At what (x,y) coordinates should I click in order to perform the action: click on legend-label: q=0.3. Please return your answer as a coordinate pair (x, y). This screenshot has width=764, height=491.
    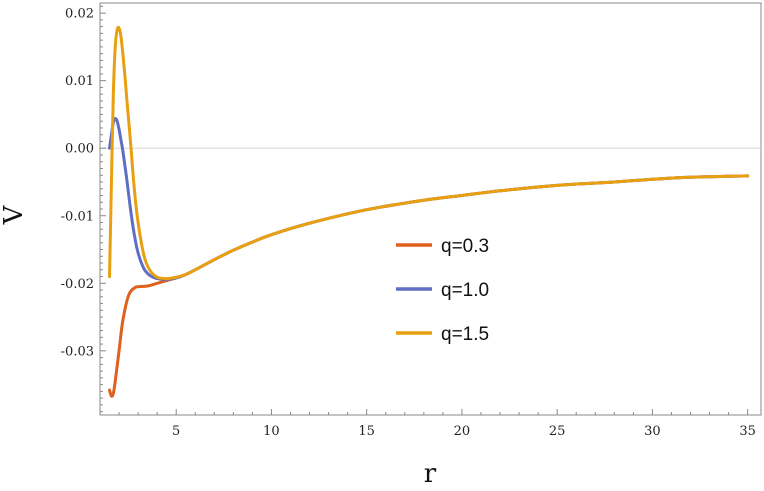
    Looking at the image, I should click on (465, 246).